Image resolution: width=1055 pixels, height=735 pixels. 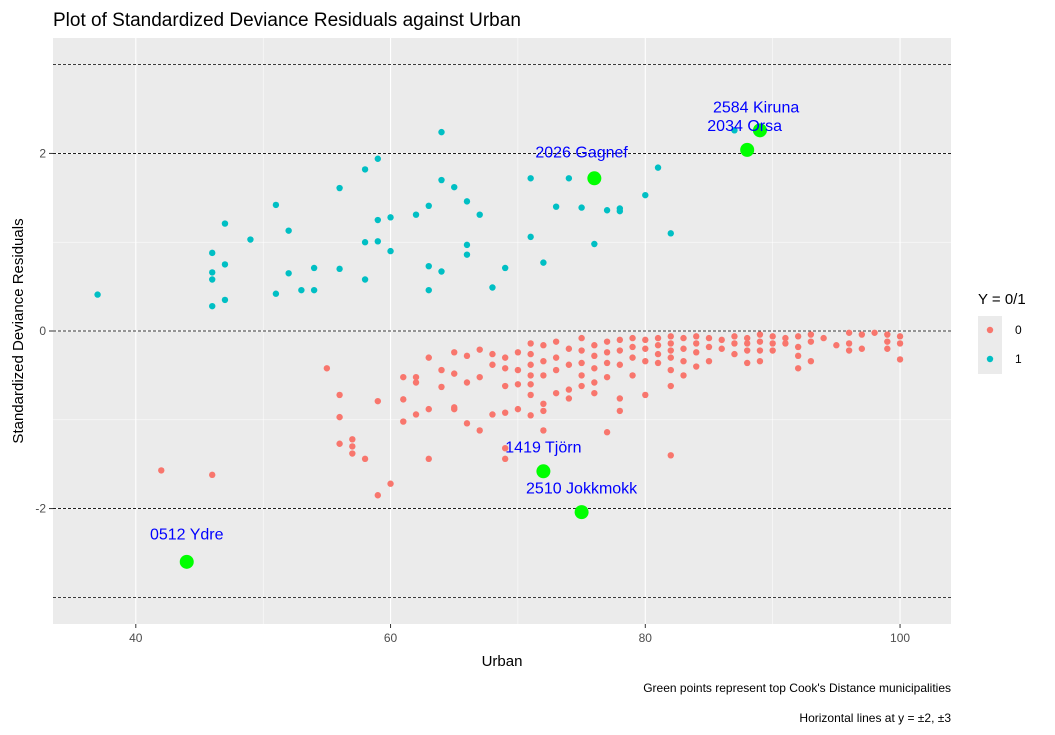 I want to click on point-label: 0512 Ydre, so click(x=187, y=534).